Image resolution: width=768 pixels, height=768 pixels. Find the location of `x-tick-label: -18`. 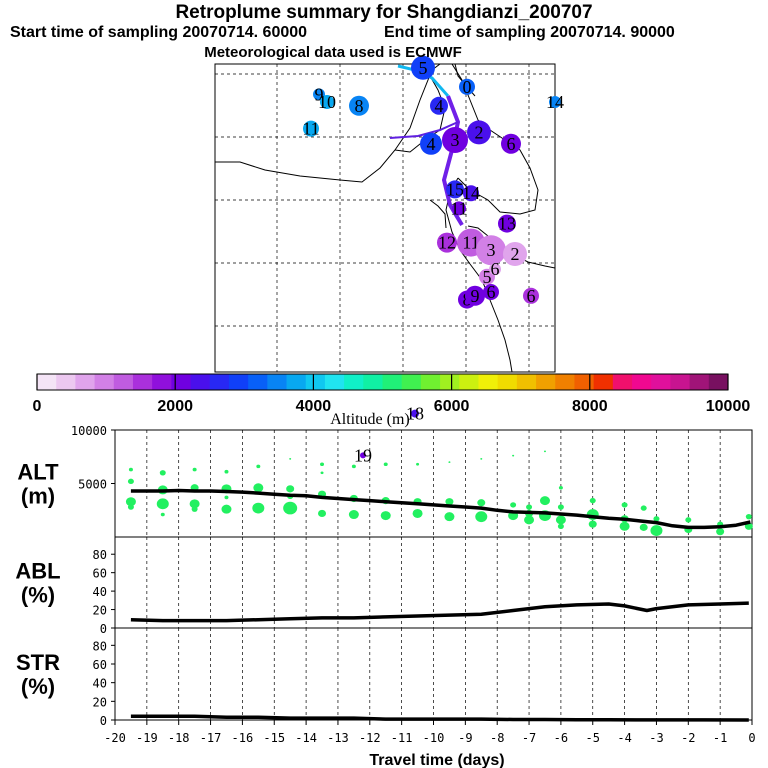

x-tick-label: -18 is located at coordinates (179, 738).